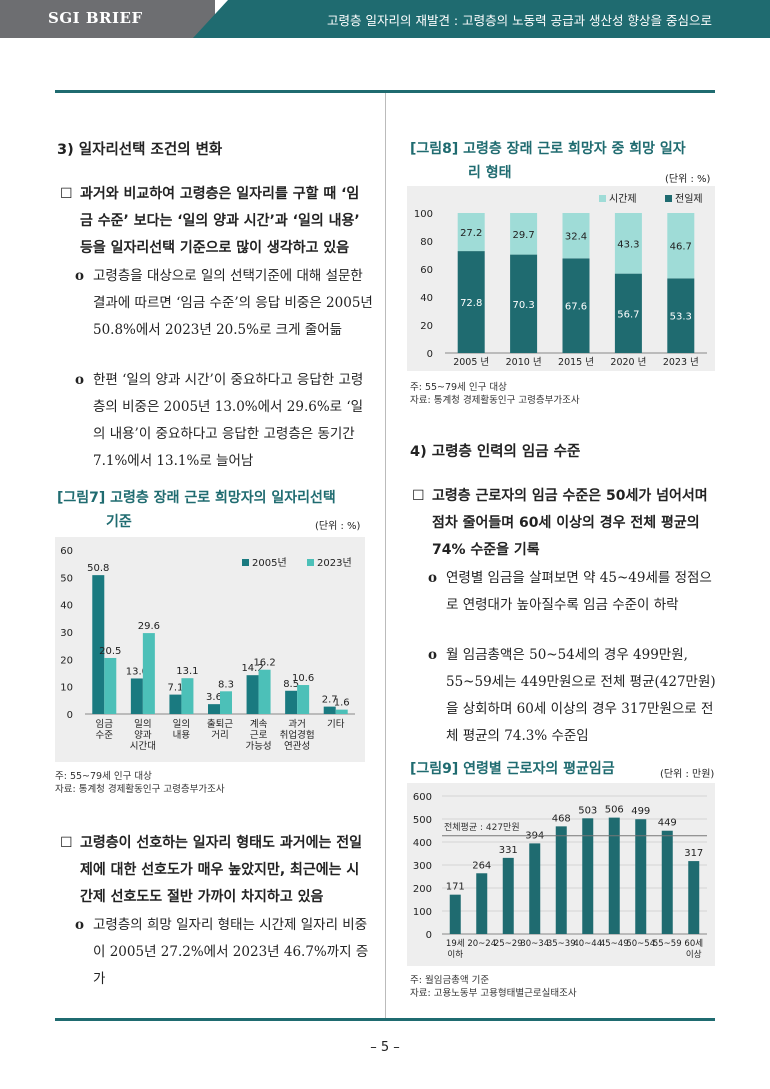 The width and height of the screenshot is (770, 1089). Describe the element at coordinates (119, 522) in the screenshot. I see `fig7-title-line2: 기준` at that location.